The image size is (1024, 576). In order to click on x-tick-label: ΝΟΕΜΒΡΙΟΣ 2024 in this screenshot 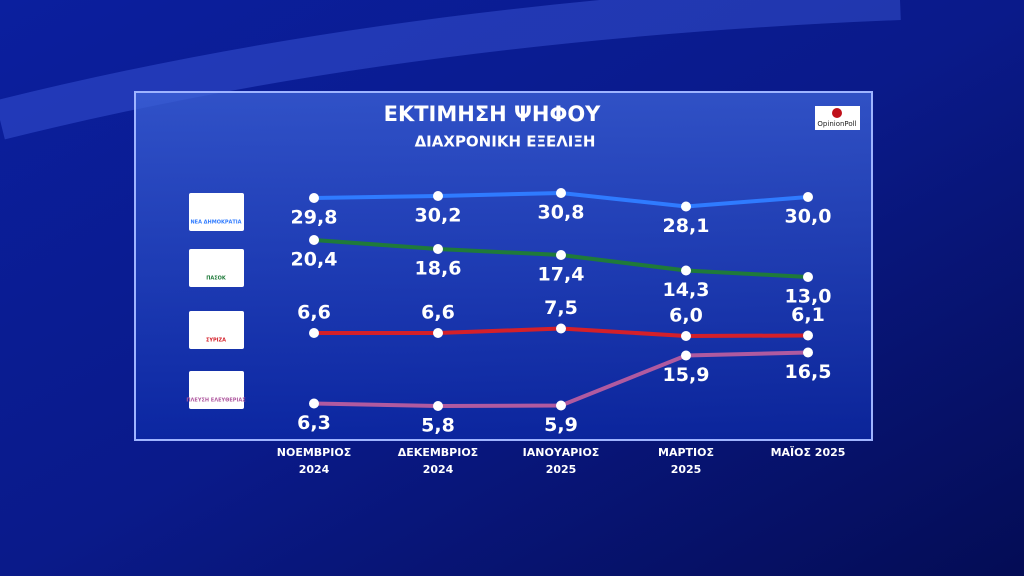, I will do `click(314, 461)`.